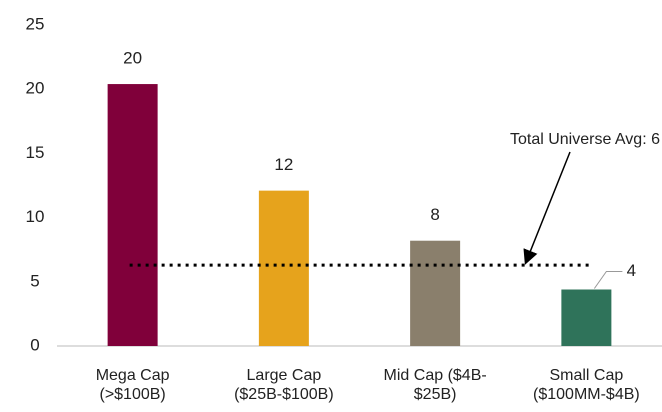 The height and width of the screenshot is (412, 662). I want to click on data-label: 20, so click(132, 58).